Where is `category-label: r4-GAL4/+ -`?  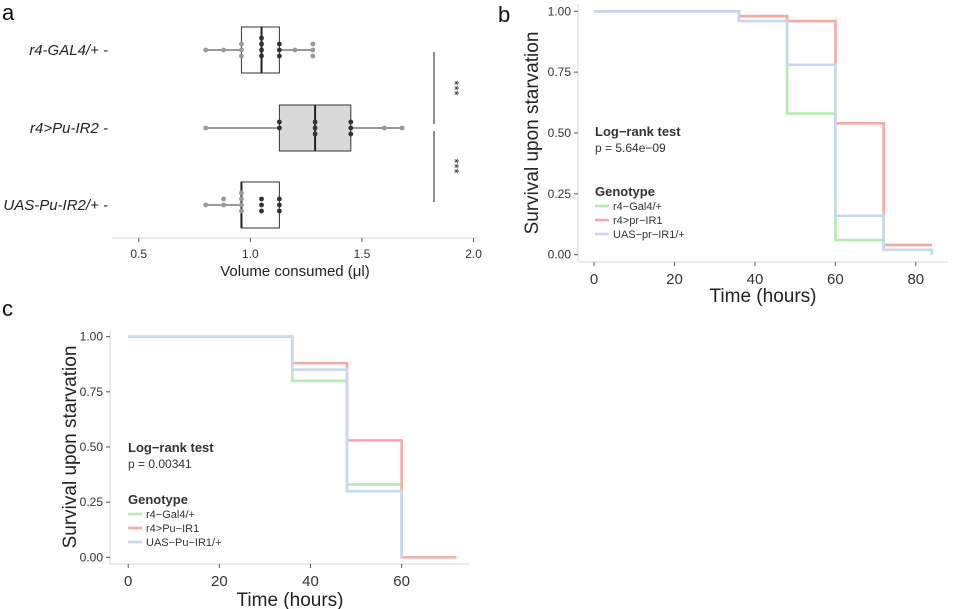 category-label: r4-GAL4/+ - is located at coordinates (68, 50).